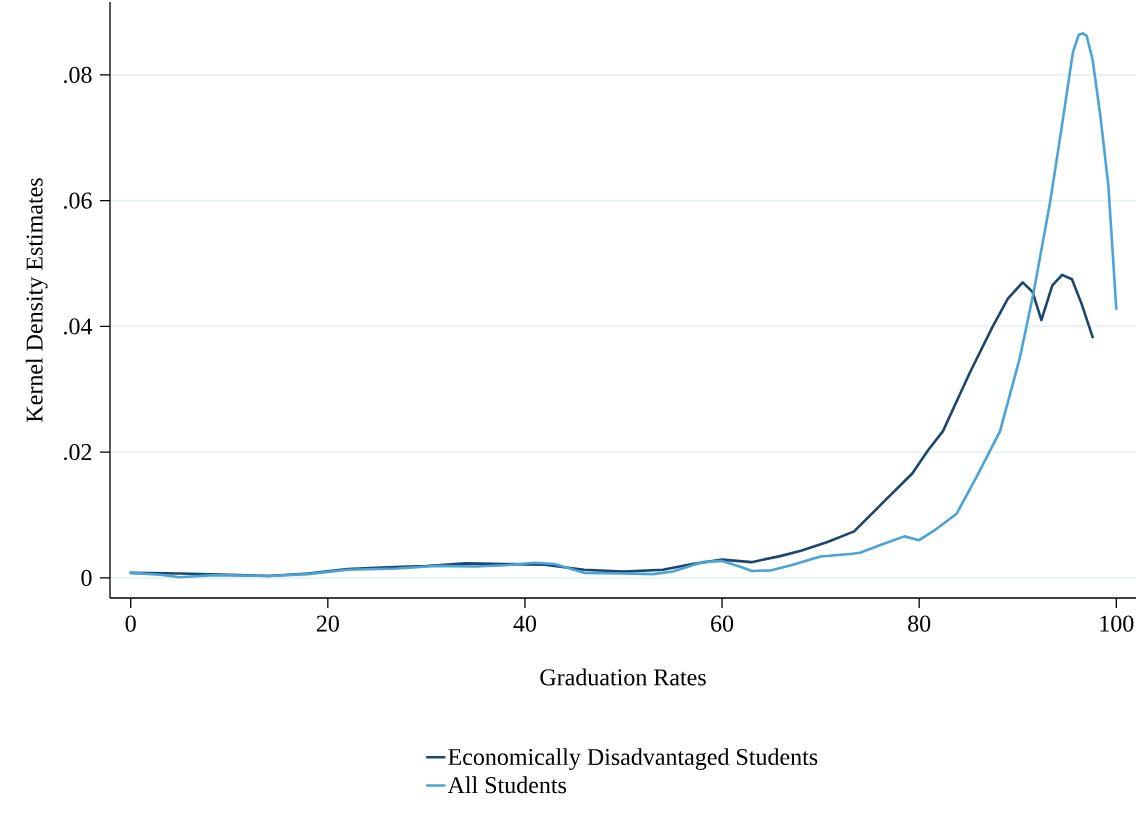  Describe the element at coordinates (633, 759) in the screenshot. I see `legend-label: Economically Disadvantaged Students` at that location.